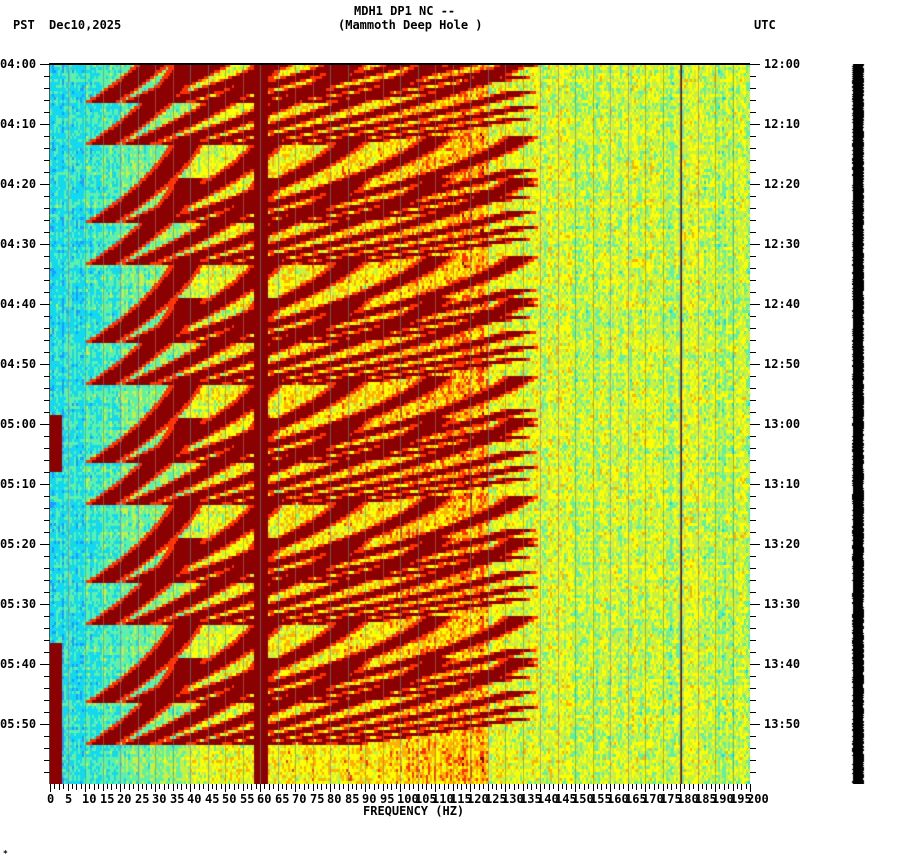 The image size is (902, 864). Describe the element at coordinates (671, 799) in the screenshot. I see `x-label: 175` at that location.